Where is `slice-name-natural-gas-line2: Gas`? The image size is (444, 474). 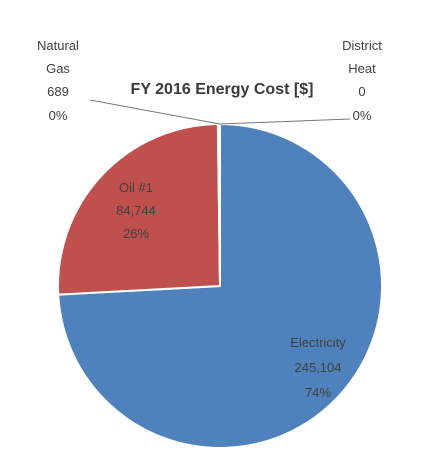
slice-name-natural-gas-line2: Gas is located at coordinates (58, 68).